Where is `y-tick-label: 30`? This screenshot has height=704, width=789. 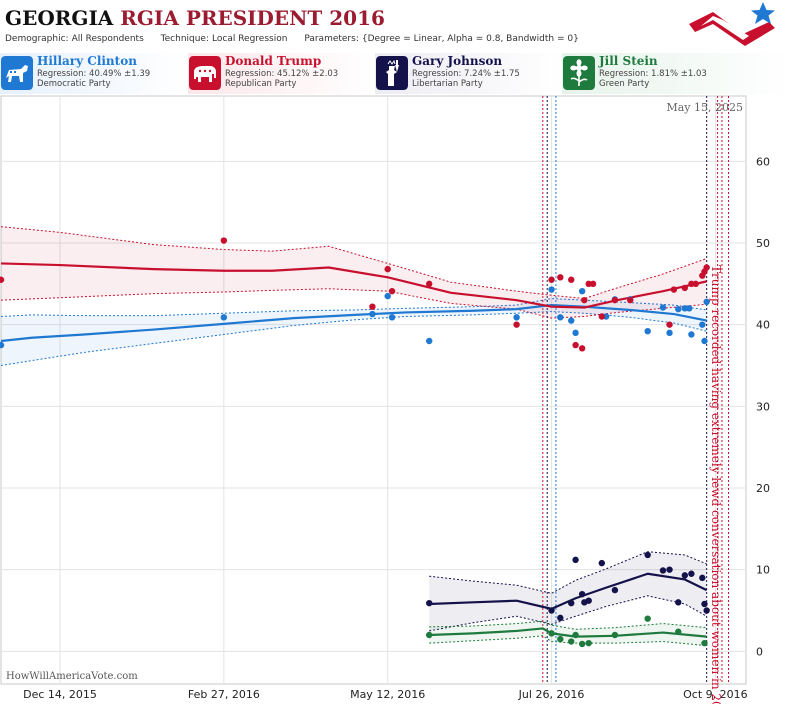
y-tick-label: 30 is located at coordinates (763, 406).